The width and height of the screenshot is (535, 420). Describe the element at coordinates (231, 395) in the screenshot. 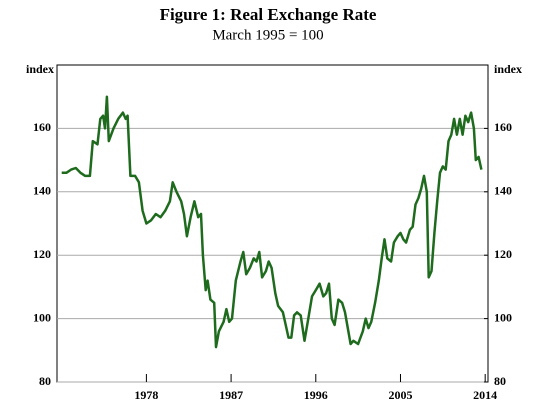

I see `x-tick-label: 1987` at that location.